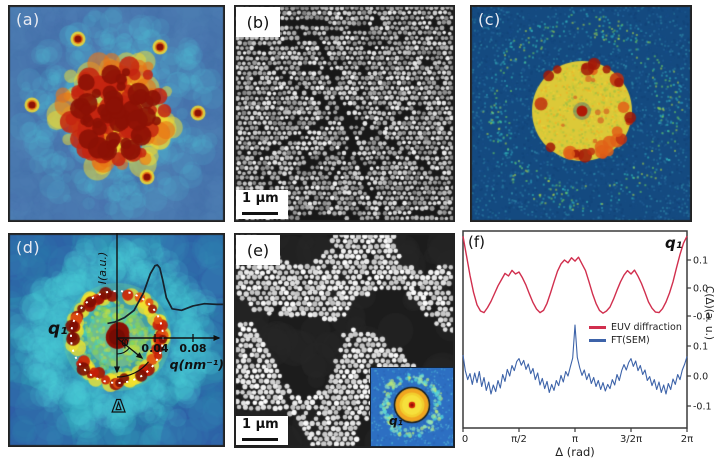 The height and width of the screenshot is (469, 723). I want to click on panel-e-fft-inset: q₁, so click(412, 407).